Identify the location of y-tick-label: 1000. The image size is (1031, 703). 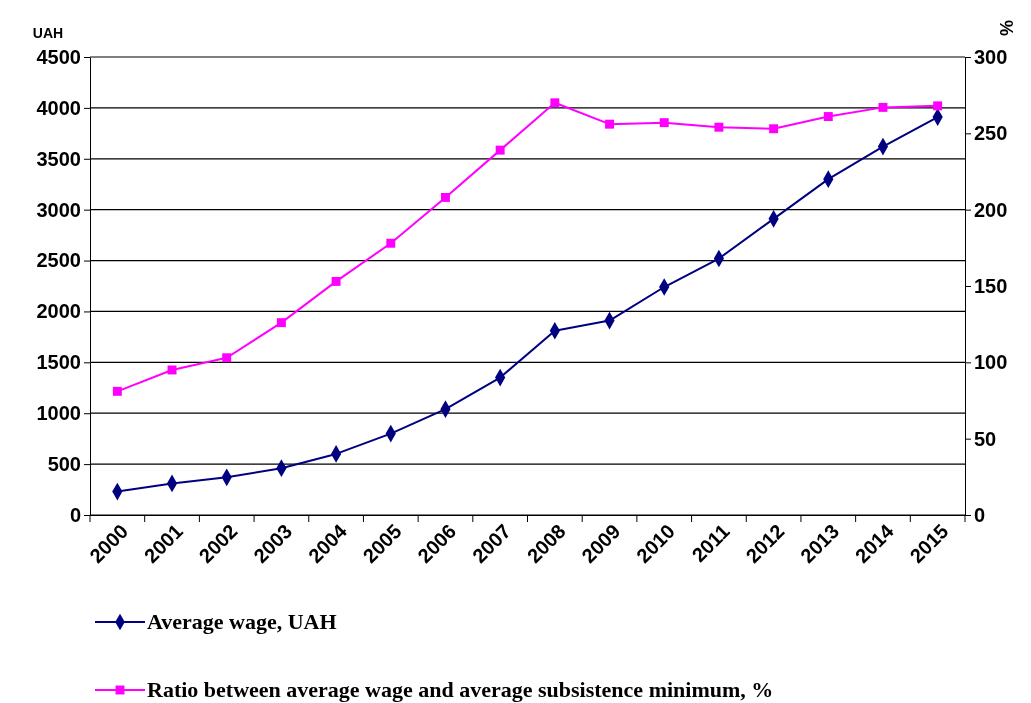
(58, 413).